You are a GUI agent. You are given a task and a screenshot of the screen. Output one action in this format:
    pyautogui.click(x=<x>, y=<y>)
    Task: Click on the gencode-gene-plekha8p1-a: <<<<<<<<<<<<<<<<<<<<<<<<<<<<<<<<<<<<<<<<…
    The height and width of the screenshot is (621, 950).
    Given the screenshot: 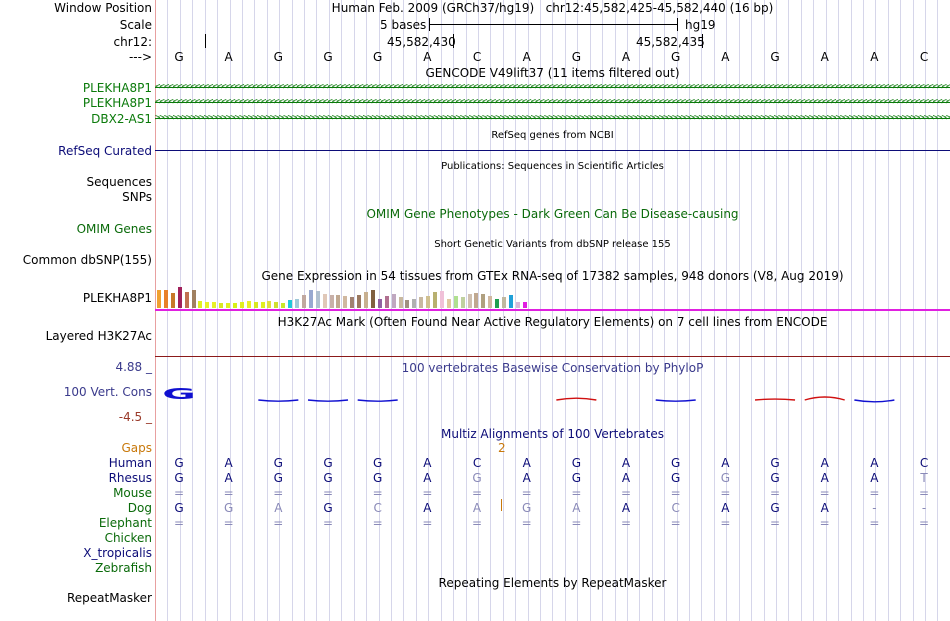 What is the action you would take?
    pyautogui.click(x=552, y=88)
    